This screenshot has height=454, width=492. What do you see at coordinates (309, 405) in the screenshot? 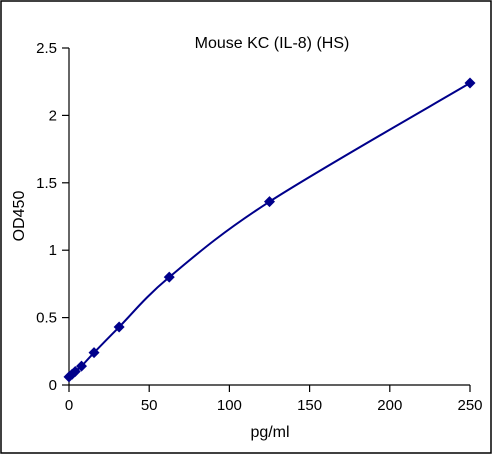
I see `x-tick-label: 150` at bounding box center [309, 405].